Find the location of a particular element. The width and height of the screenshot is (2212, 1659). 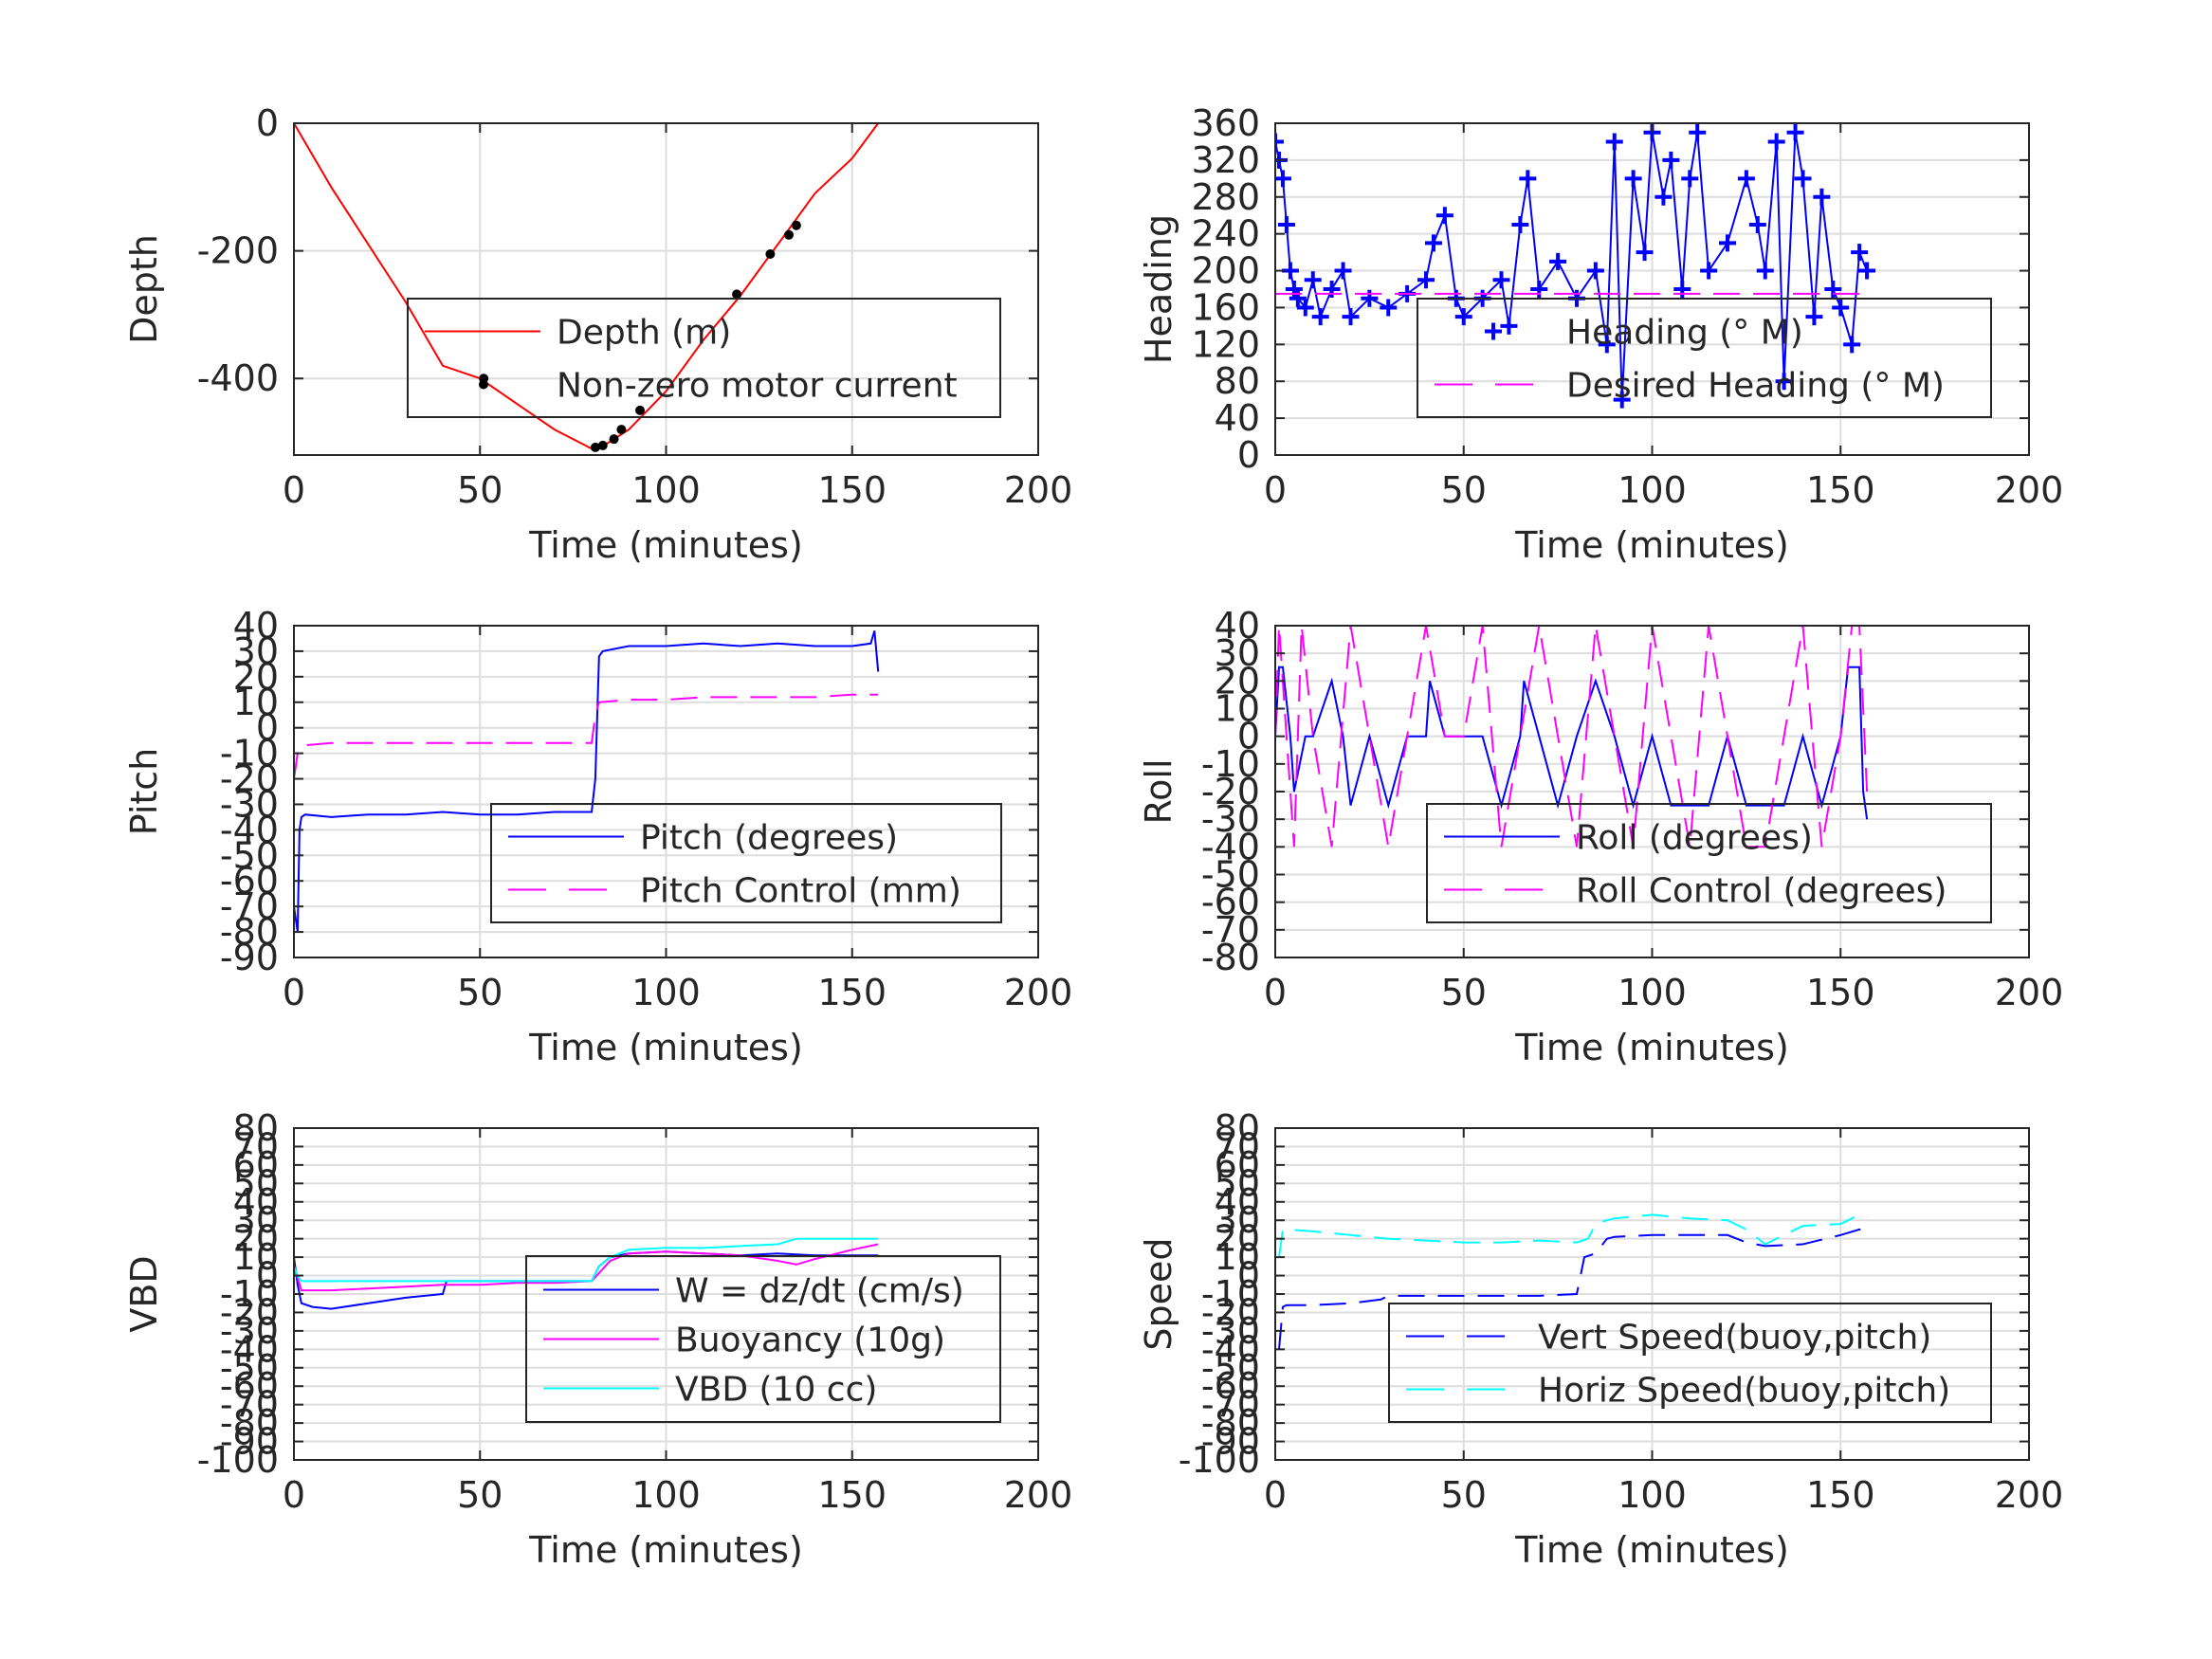

legend-label: Depth (m) is located at coordinates (644, 333).